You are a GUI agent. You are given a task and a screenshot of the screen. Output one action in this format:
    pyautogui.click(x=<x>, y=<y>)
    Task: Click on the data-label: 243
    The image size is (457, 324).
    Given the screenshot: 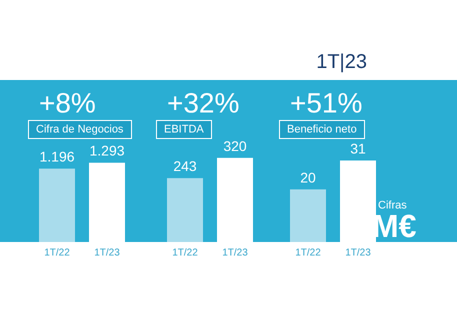 What is the action you would take?
    pyautogui.click(x=185, y=166)
    